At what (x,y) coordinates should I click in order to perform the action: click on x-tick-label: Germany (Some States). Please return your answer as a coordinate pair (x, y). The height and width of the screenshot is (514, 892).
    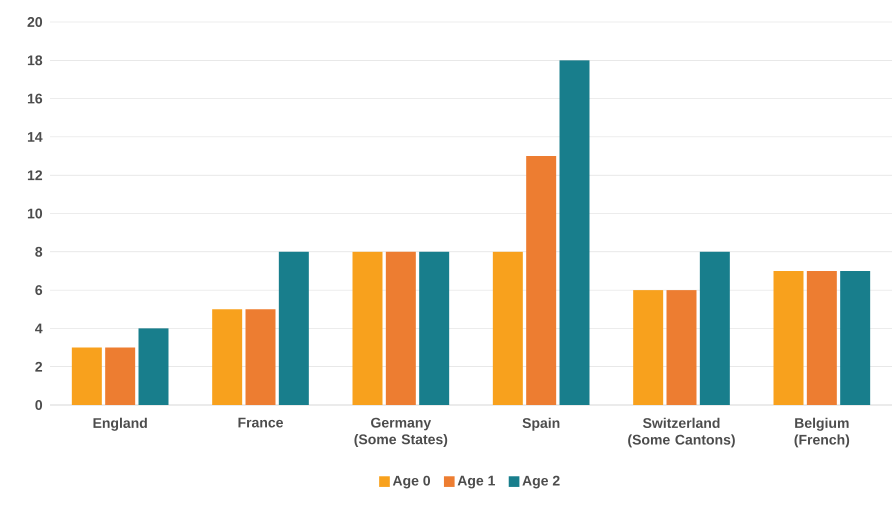
    Looking at the image, I should click on (401, 433).